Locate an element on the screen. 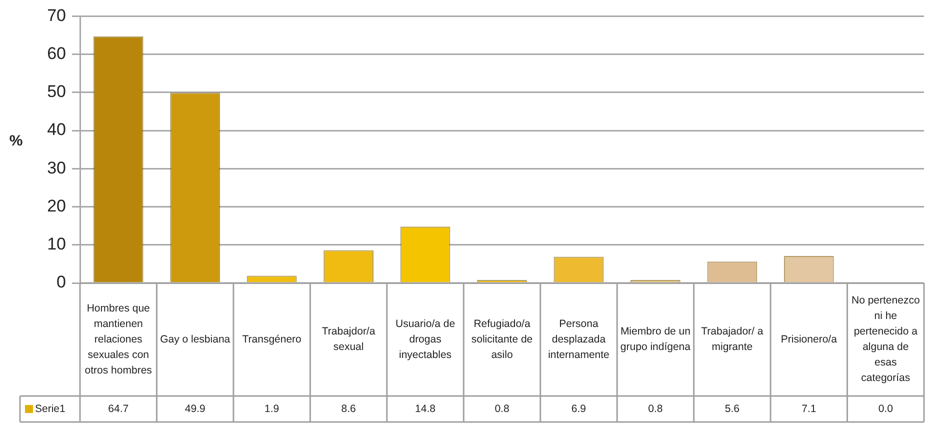 The width and height of the screenshot is (926, 424). text: 0.0 is located at coordinates (885, 408).